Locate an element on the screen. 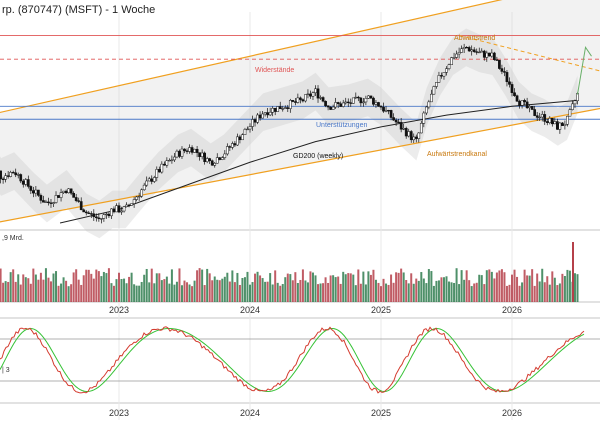  stochastic-scale-label: | 3 is located at coordinates (6, 370).